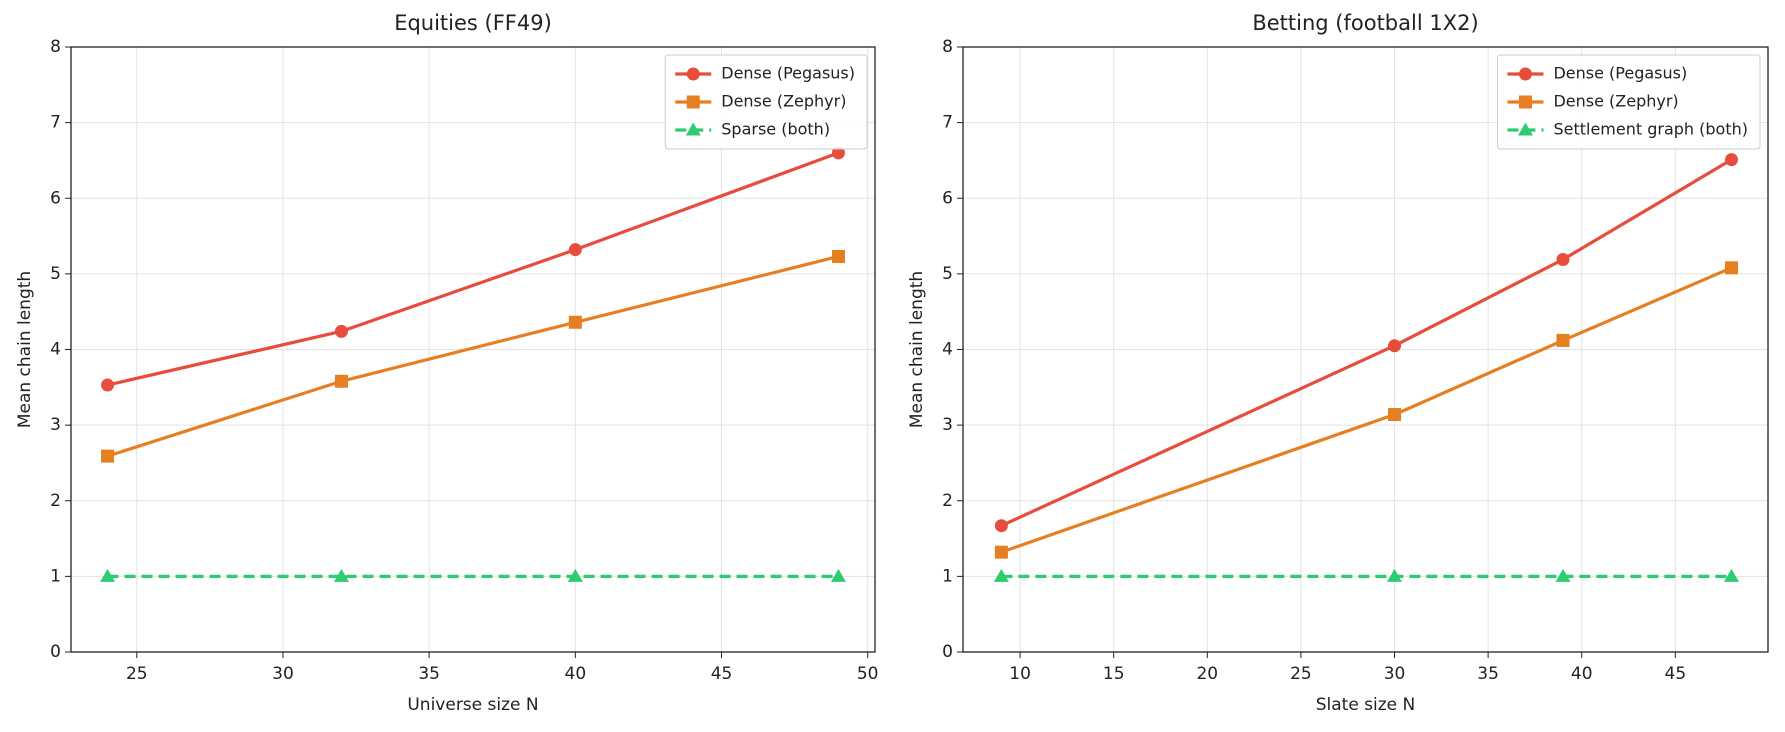 The image size is (1785, 732). Describe the element at coordinates (1366, 705) in the screenshot. I see `x-axis-label: Slate size N` at that location.